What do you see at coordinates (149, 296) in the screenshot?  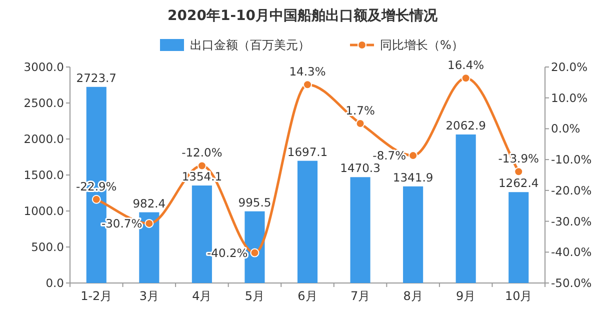 I see `x-tick-label: 3月` at bounding box center [149, 296].